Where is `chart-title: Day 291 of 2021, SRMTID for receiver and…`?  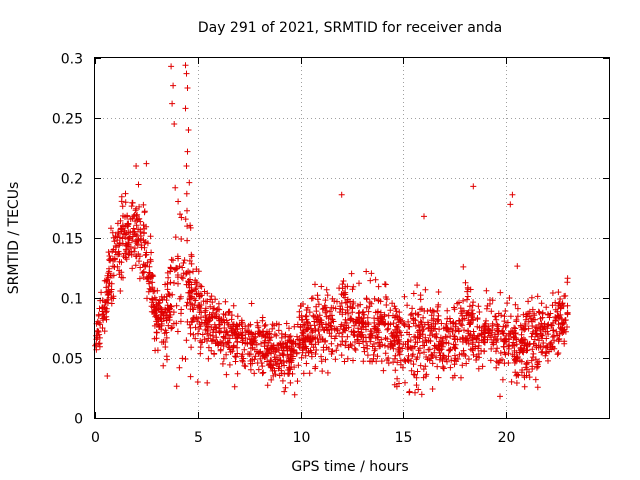 chart-title: Day 291 of 2021, SRMTID for receiver and… is located at coordinates (350, 28).